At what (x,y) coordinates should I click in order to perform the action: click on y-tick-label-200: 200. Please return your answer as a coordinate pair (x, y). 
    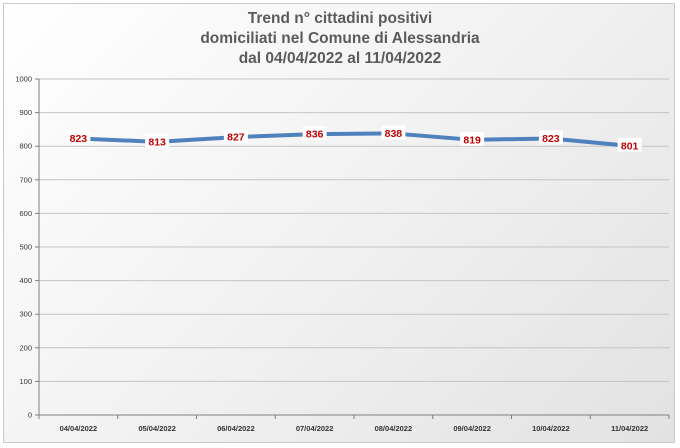
    Looking at the image, I should click on (25, 347).